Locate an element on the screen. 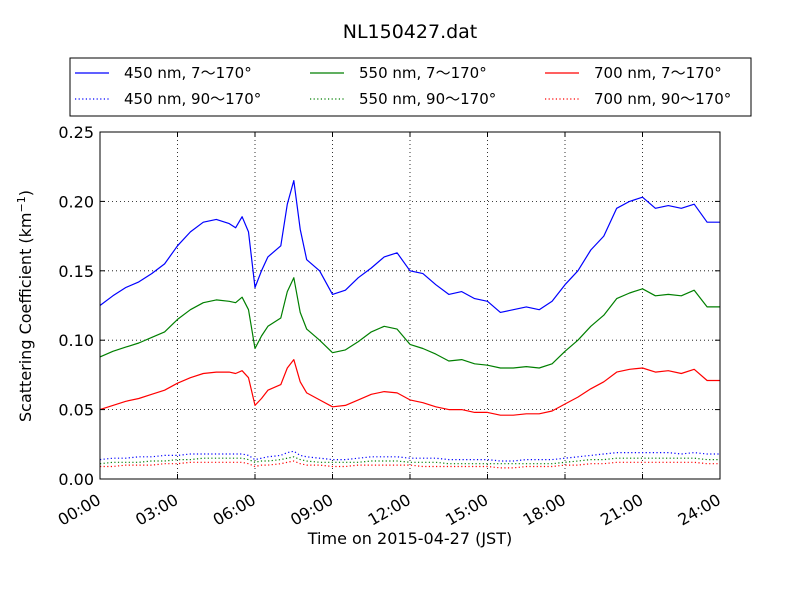 The width and height of the screenshot is (800, 600). legend-label-0: 450 nm, 7～170° is located at coordinates (188, 73).